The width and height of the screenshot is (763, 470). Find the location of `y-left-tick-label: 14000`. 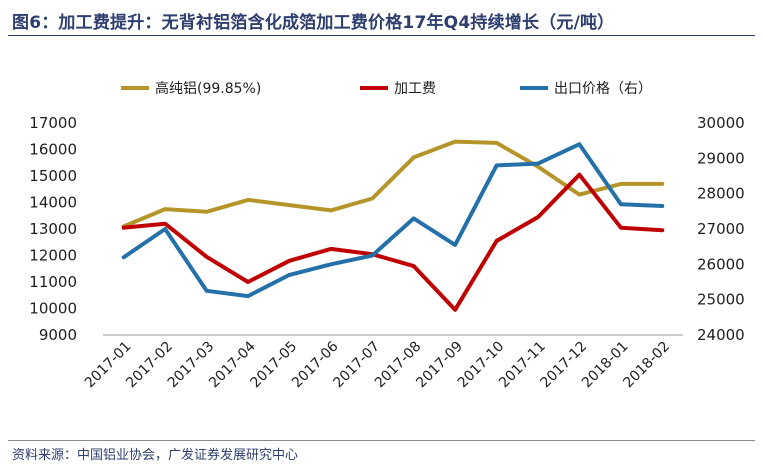

y-left-tick-label: 14000 is located at coordinates (53, 203).